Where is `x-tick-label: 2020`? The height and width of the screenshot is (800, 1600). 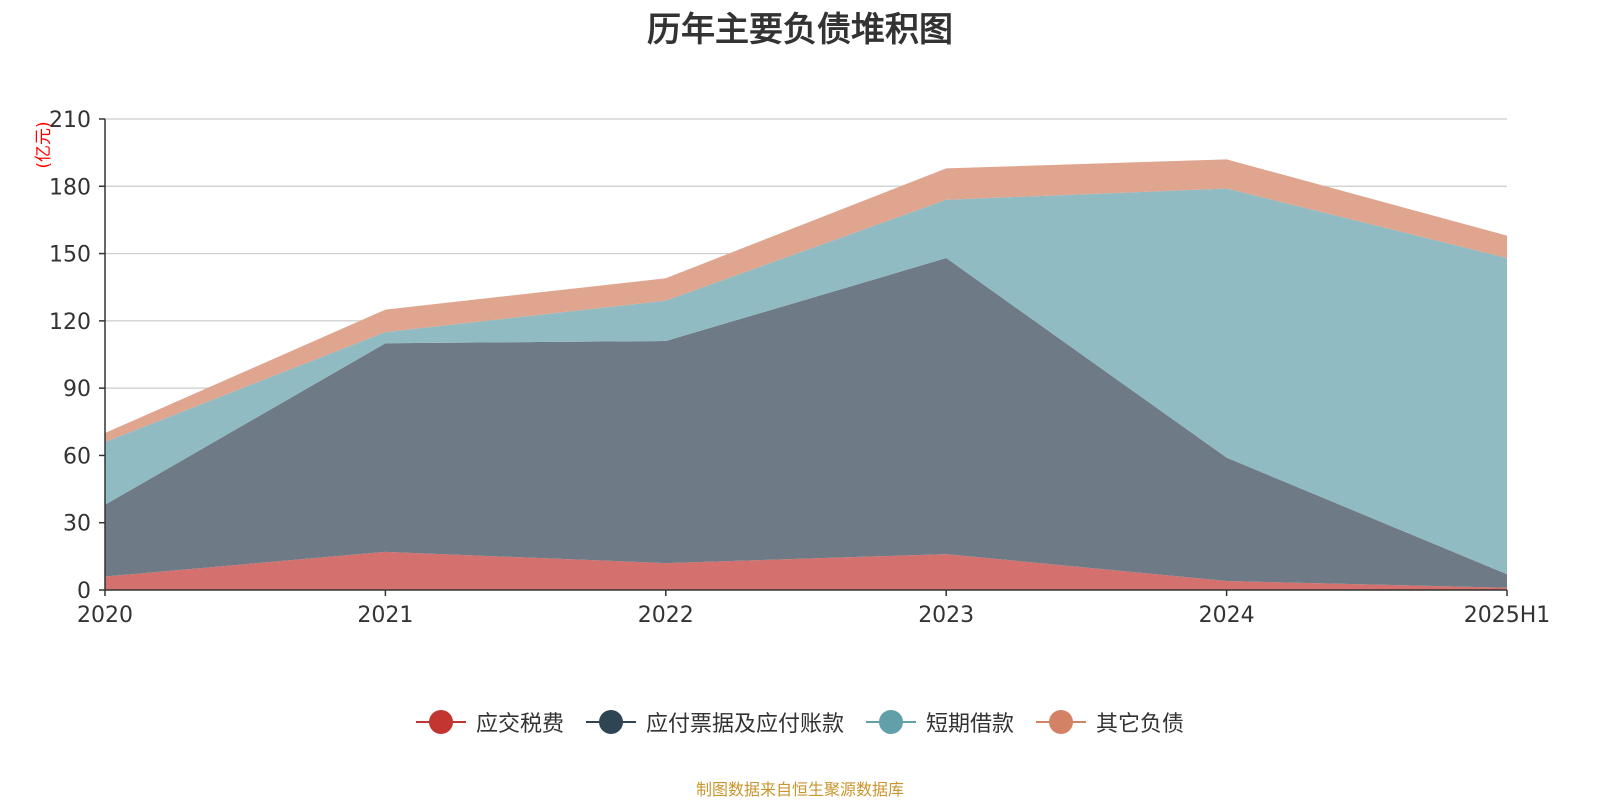
x-tick-label: 2020 is located at coordinates (105, 615).